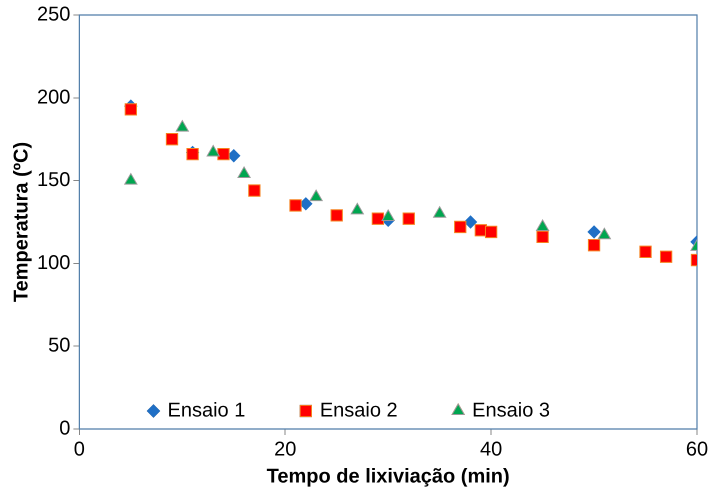  I want to click on y-tick-label: 250, so click(53, 15).